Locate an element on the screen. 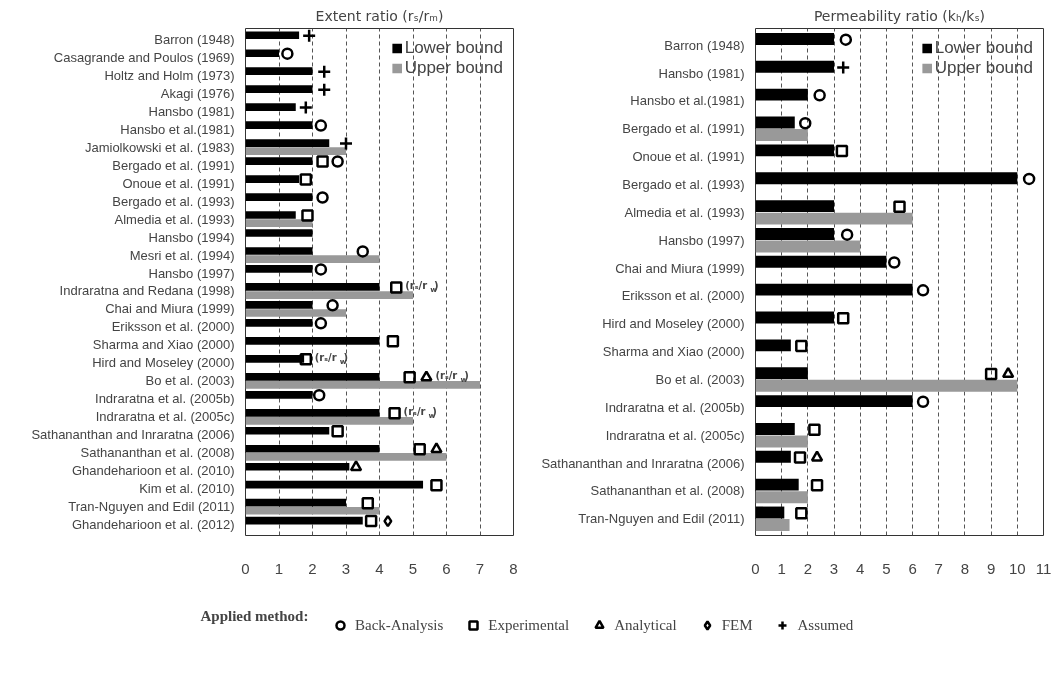 The image size is (1060, 677). y-tick-label: Tran-Nguyen and Edil (2011) is located at coordinates (661, 519).